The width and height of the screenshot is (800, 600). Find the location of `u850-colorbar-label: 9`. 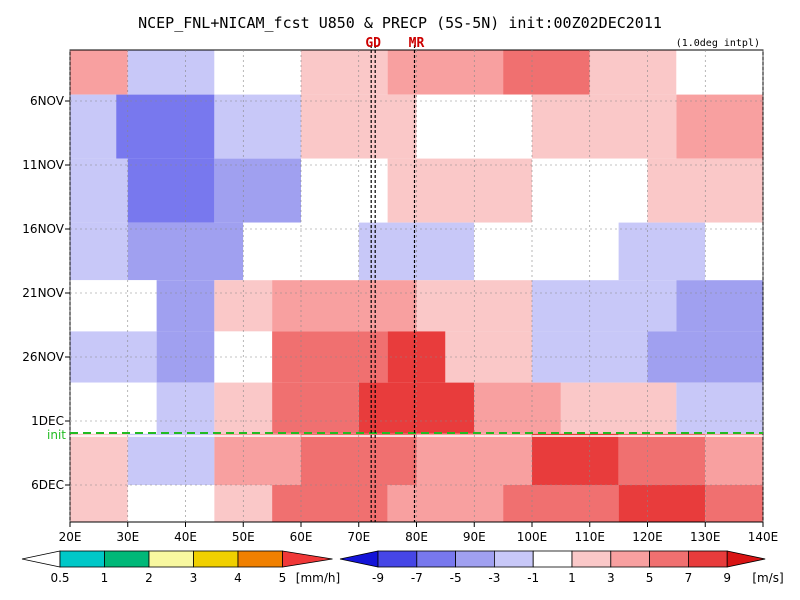

u850-colorbar-label: 9 is located at coordinates (727, 578).